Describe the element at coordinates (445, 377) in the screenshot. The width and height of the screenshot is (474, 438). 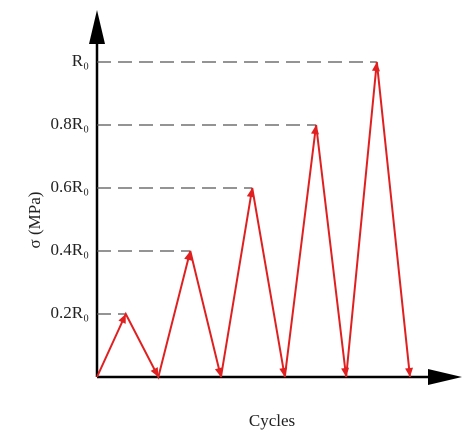
I see `x-axis-arrow` at that location.